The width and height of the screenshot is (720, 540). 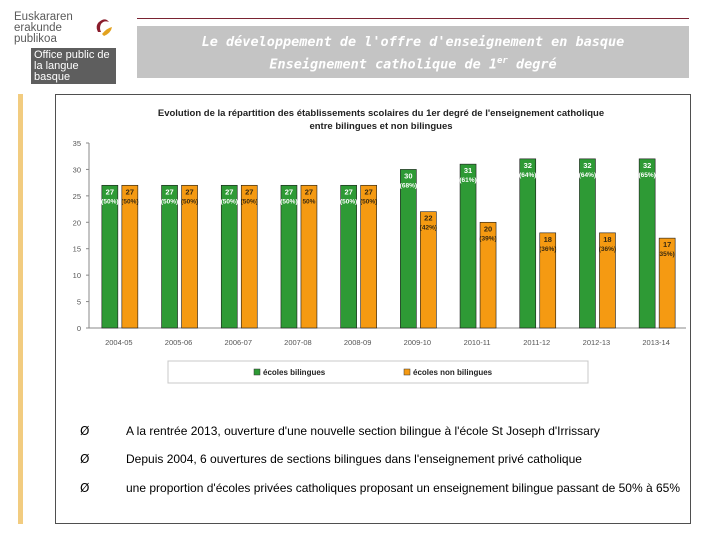 I want to click on logo-label-line: Office public de, so click(x=72, y=55).